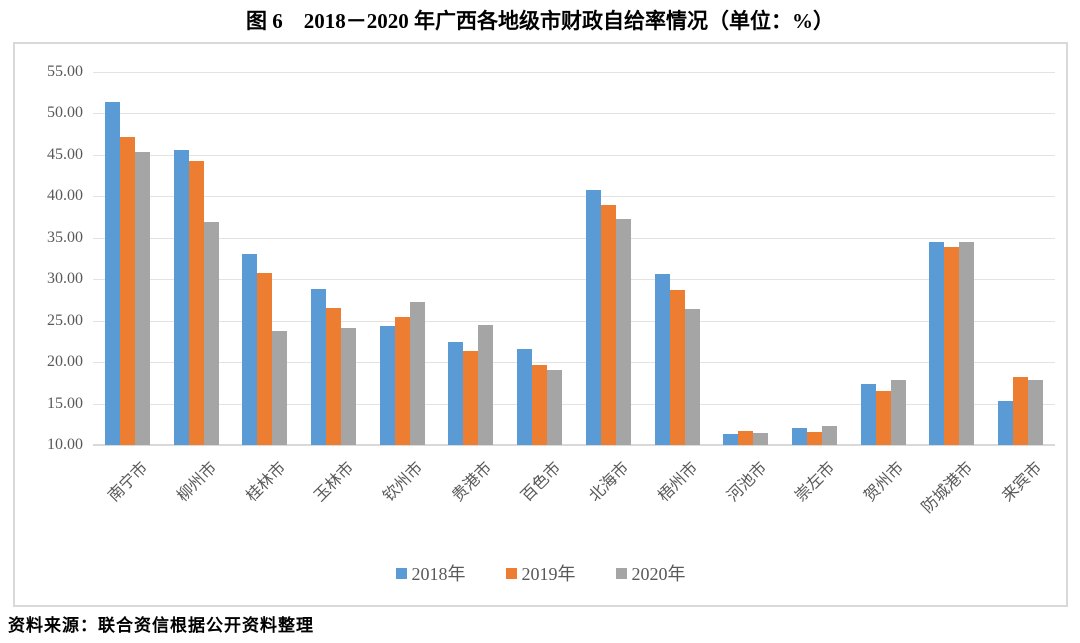 The width and height of the screenshot is (1080, 643). What do you see at coordinates (128, 482) in the screenshot?
I see `x-category-label: 南宁市` at bounding box center [128, 482].